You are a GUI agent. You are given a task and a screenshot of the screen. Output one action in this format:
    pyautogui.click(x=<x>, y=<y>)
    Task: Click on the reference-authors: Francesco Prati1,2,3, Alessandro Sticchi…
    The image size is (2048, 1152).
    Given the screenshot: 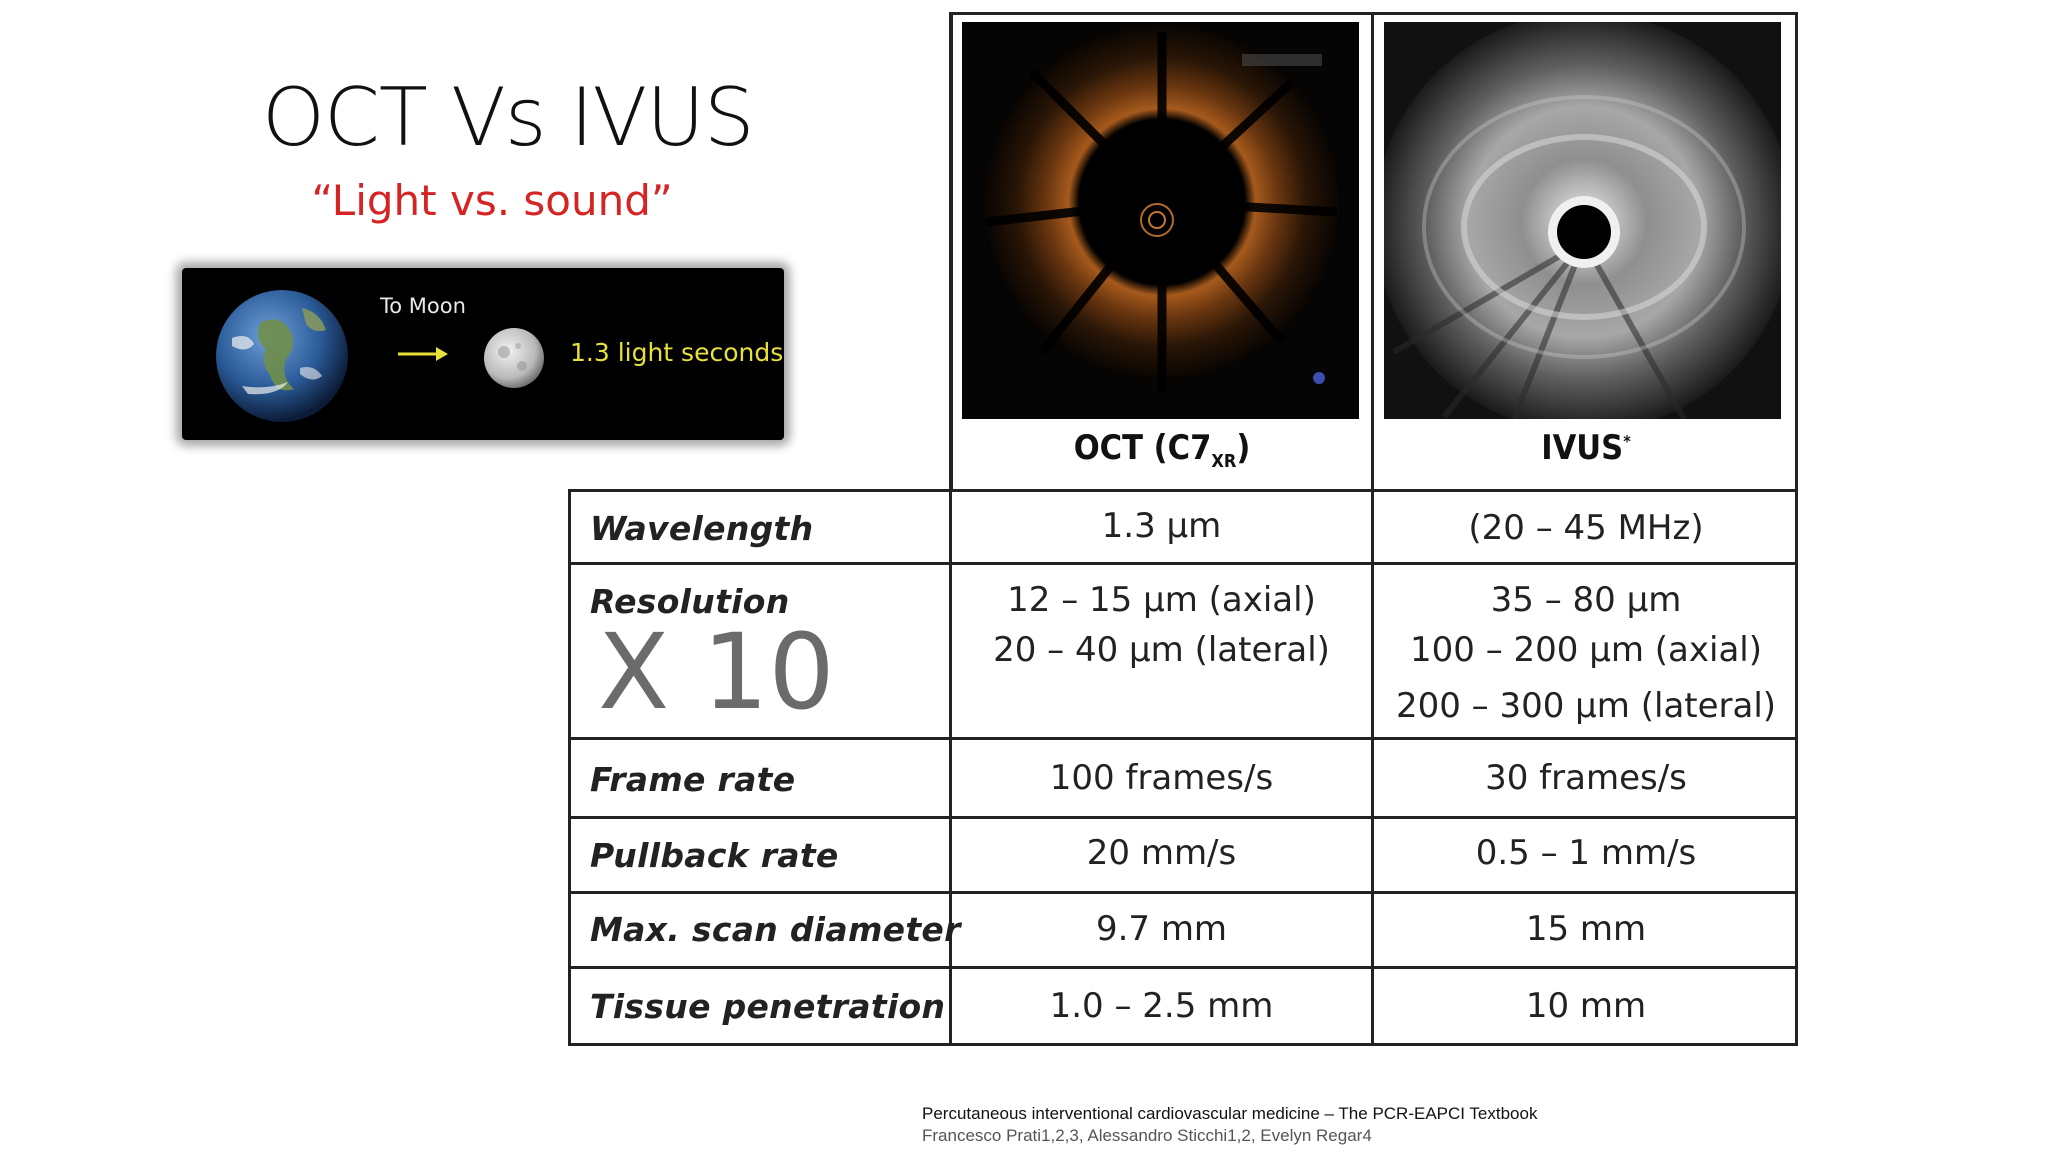 What is the action you would take?
    pyautogui.click(x=1147, y=1135)
    